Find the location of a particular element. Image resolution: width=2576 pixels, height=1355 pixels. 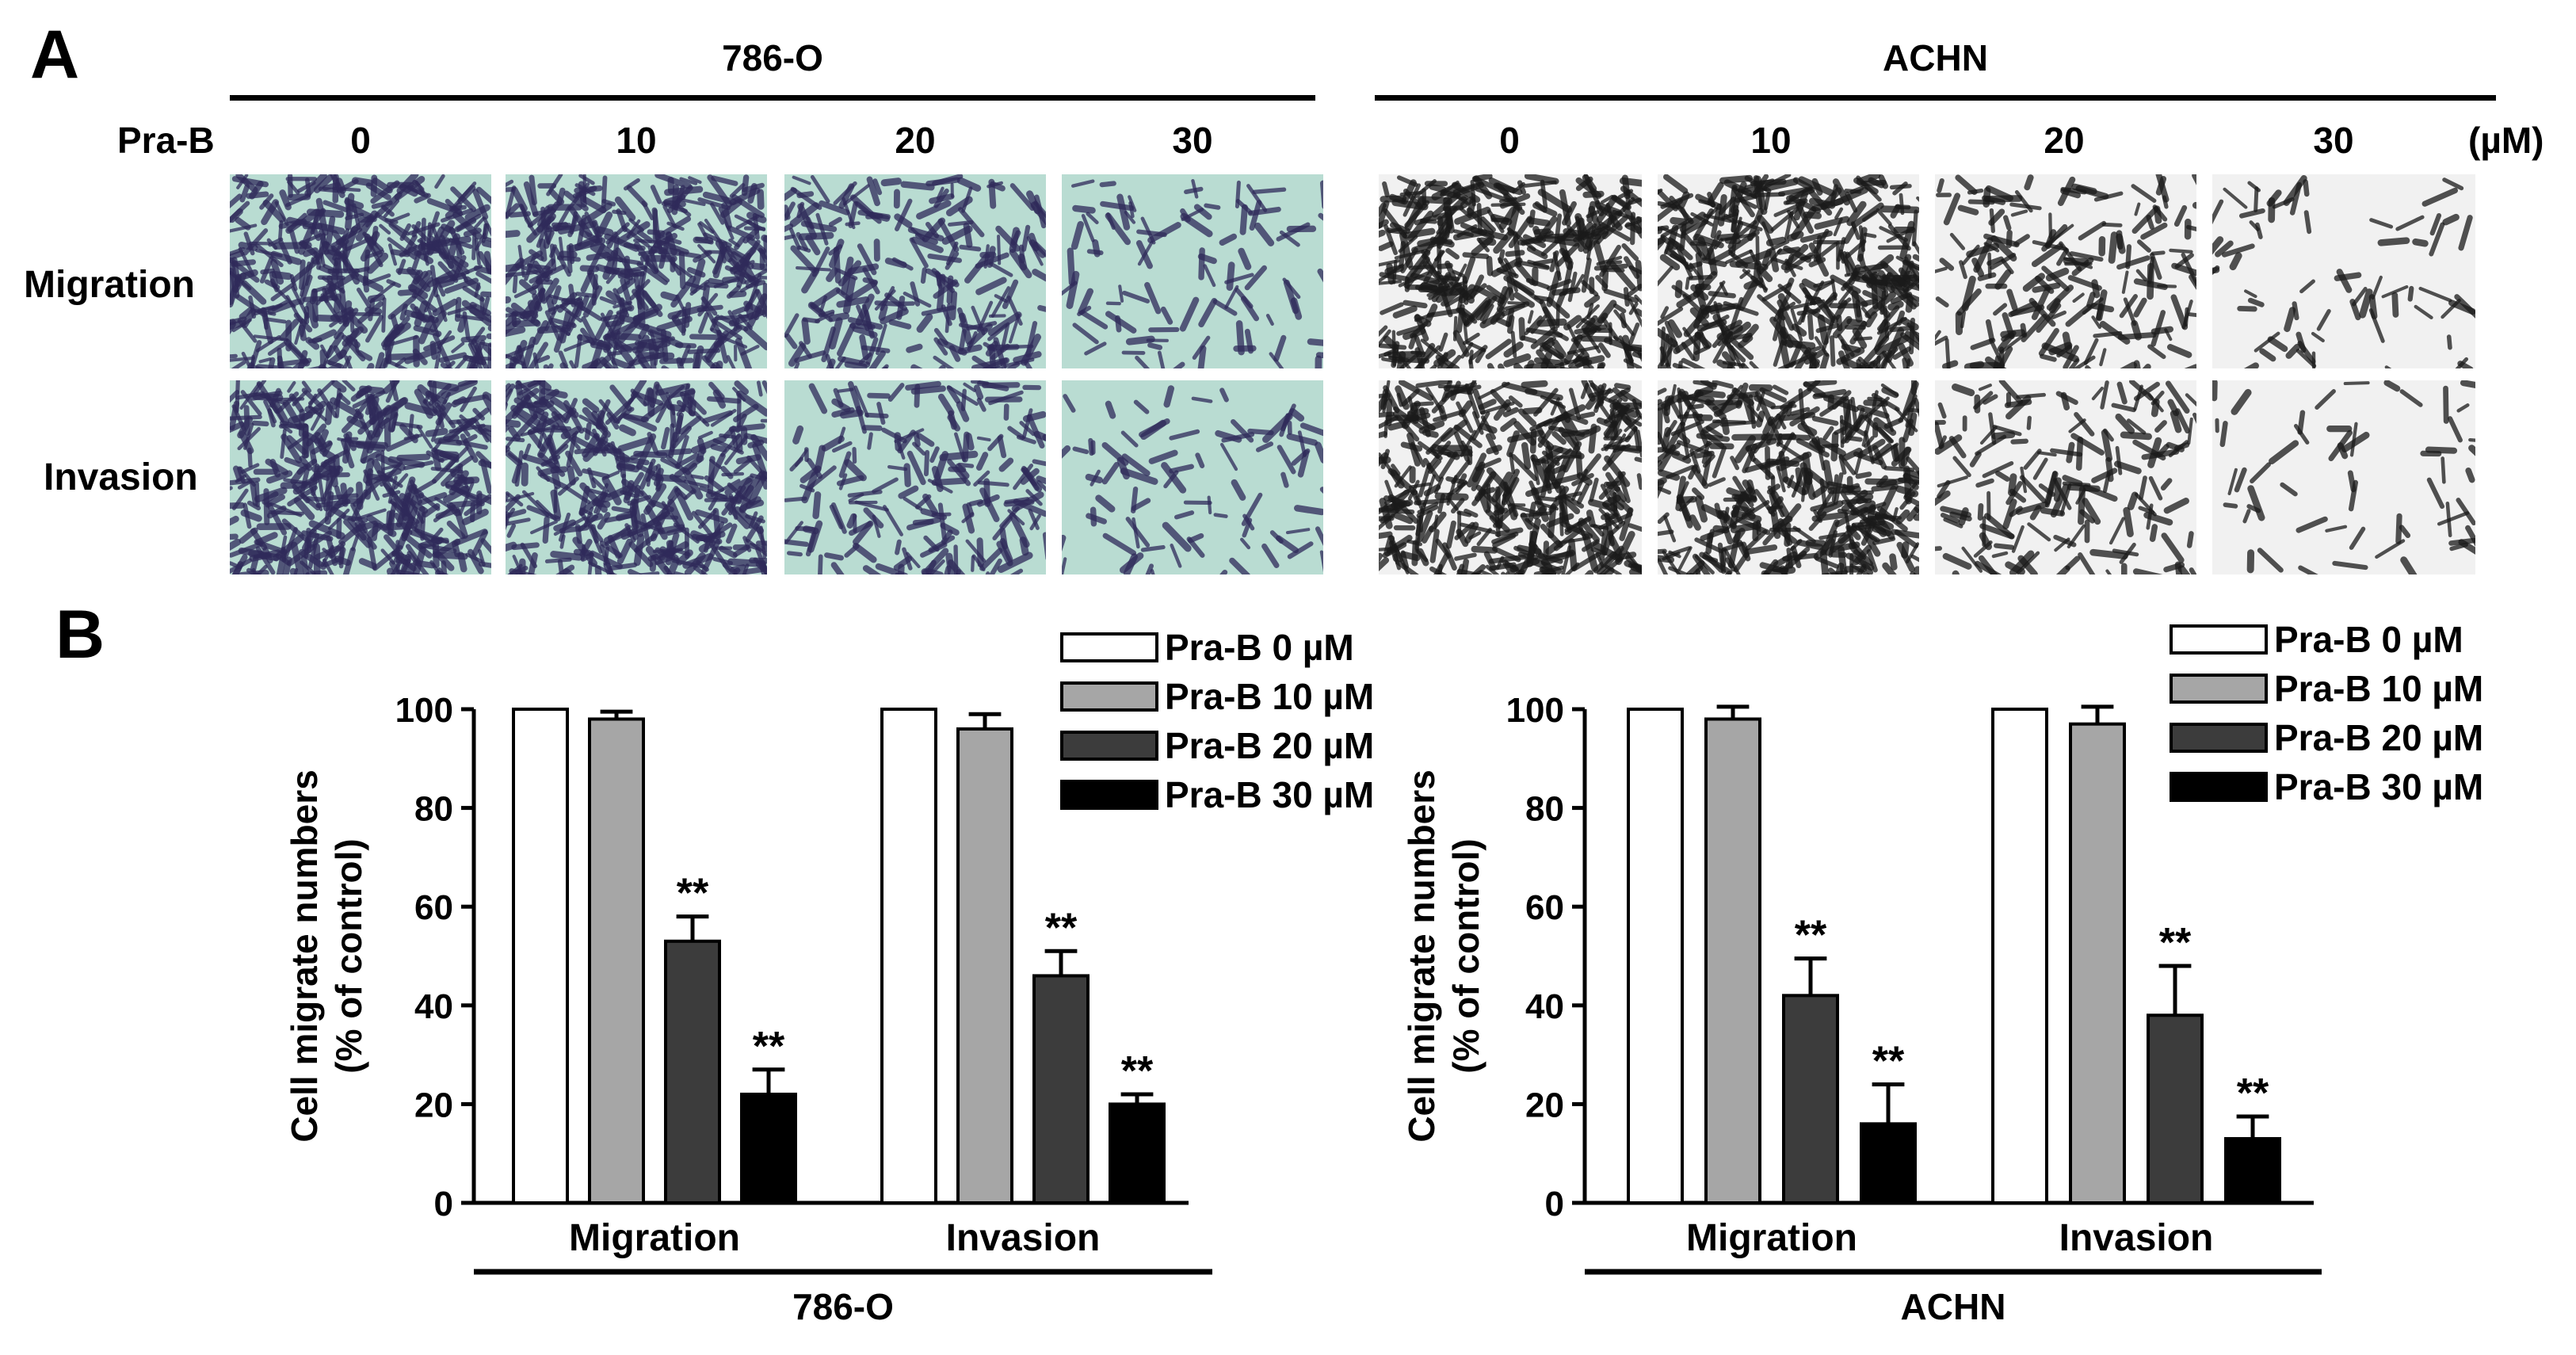

panel-a-letter: A is located at coordinates (55, 55).